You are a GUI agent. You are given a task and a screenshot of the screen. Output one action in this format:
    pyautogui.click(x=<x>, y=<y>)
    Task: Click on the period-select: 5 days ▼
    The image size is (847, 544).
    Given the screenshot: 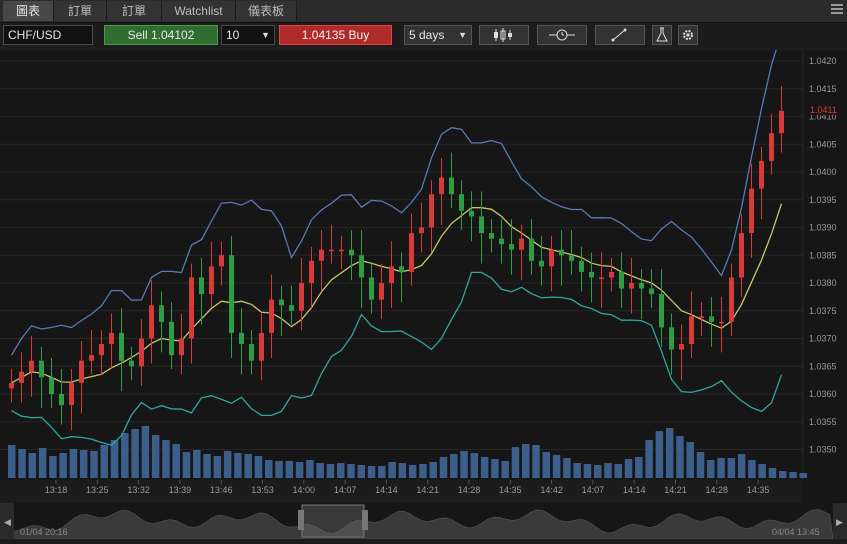 What is the action you would take?
    pyautogui.click(x=438, y=35)
    